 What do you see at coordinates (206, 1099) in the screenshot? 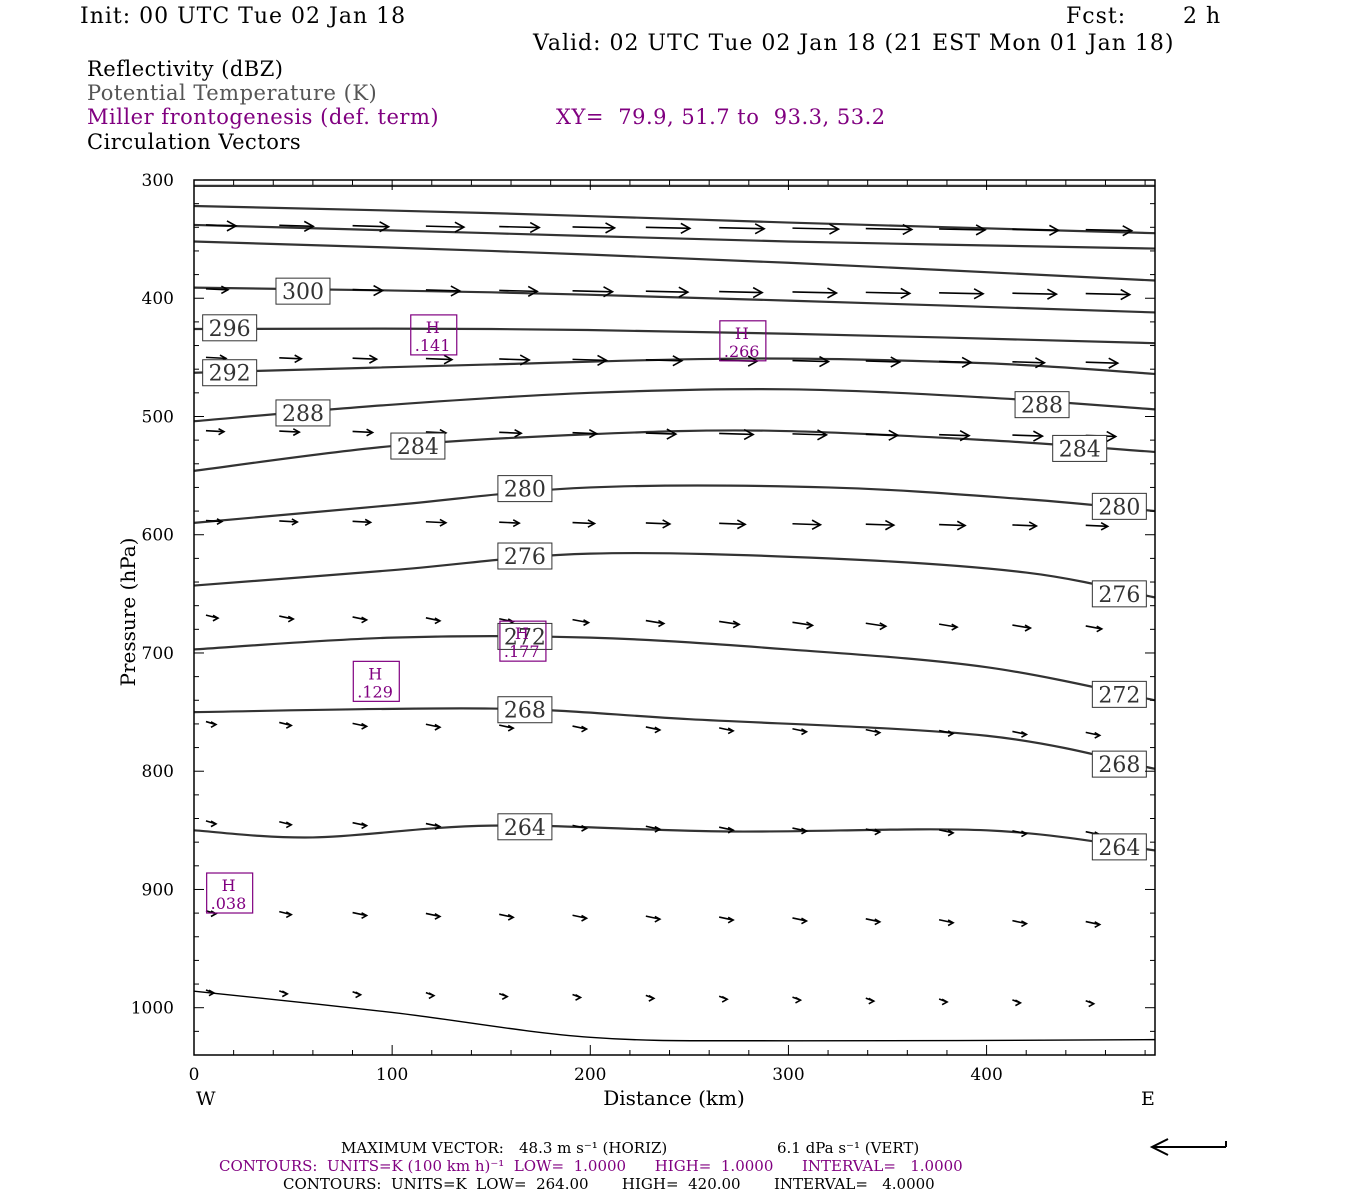
I see `west-label: W` at bounding box center [206, 1099].